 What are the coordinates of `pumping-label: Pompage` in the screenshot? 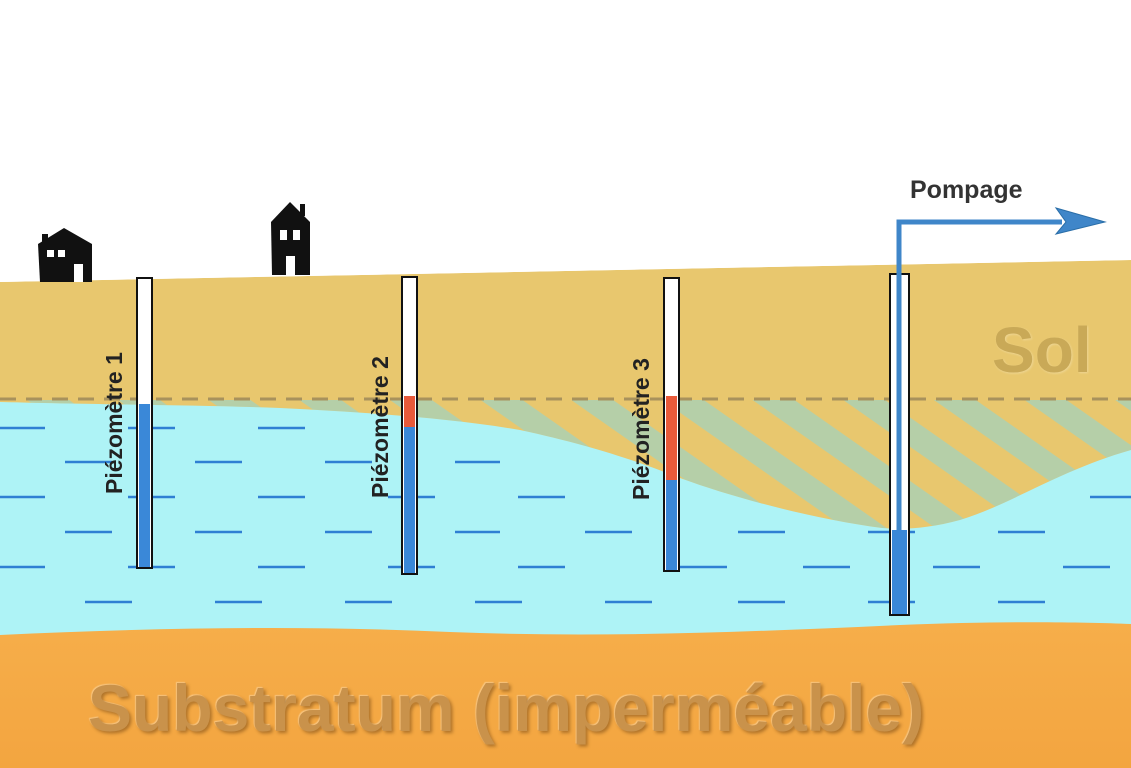 It's located at (966, 190).